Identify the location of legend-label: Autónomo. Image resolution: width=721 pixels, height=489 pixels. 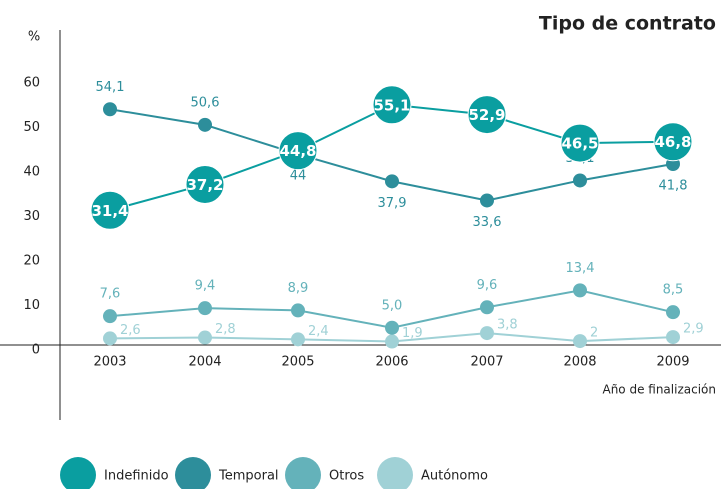
(454, 476).